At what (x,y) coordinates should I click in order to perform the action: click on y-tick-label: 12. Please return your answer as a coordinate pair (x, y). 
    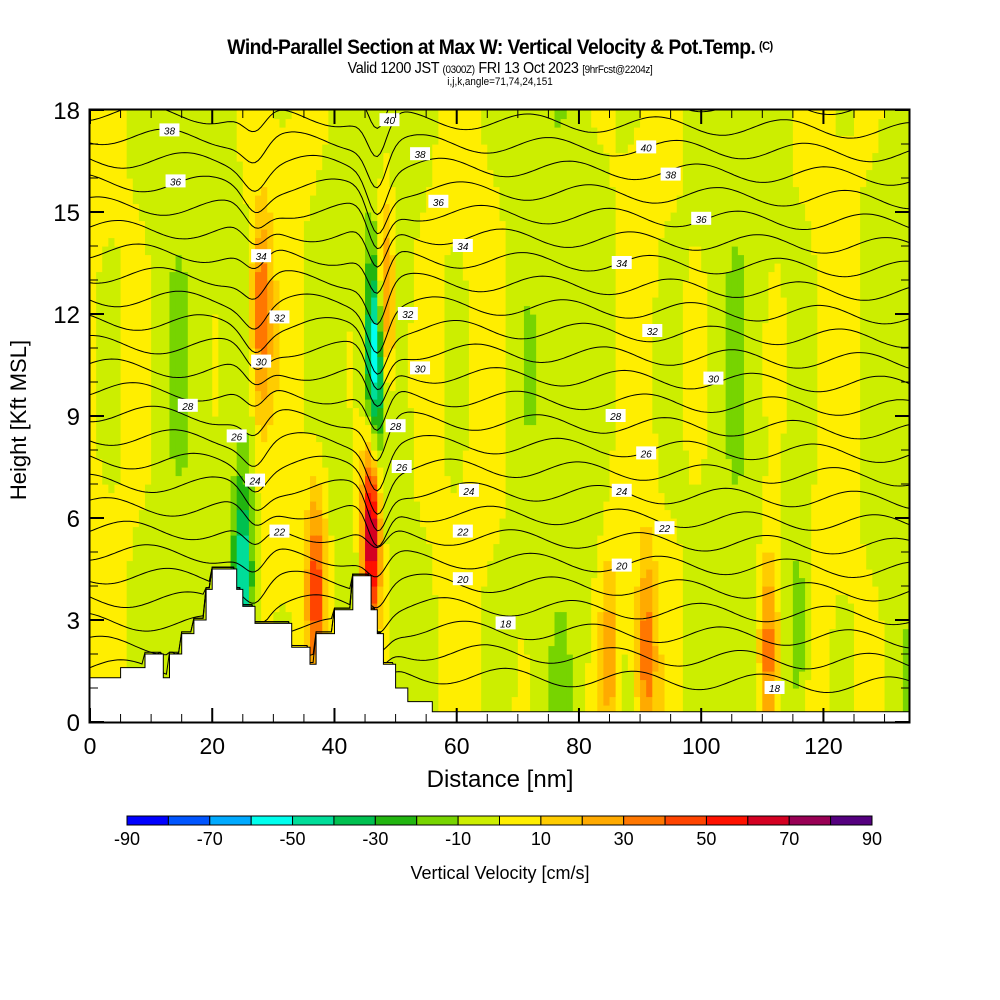
    Looking at the image, I should click on (66, 315).